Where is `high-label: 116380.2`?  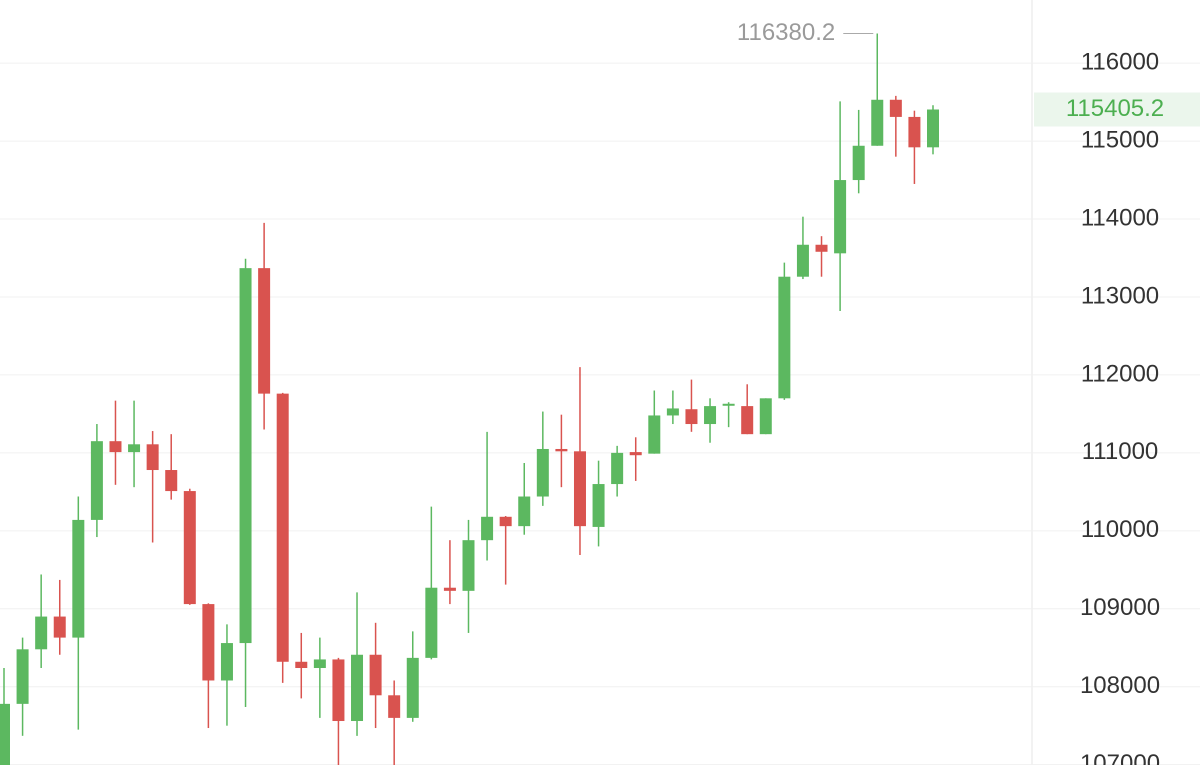 high-label: 116380.2 is located at coordinates (786, 32).